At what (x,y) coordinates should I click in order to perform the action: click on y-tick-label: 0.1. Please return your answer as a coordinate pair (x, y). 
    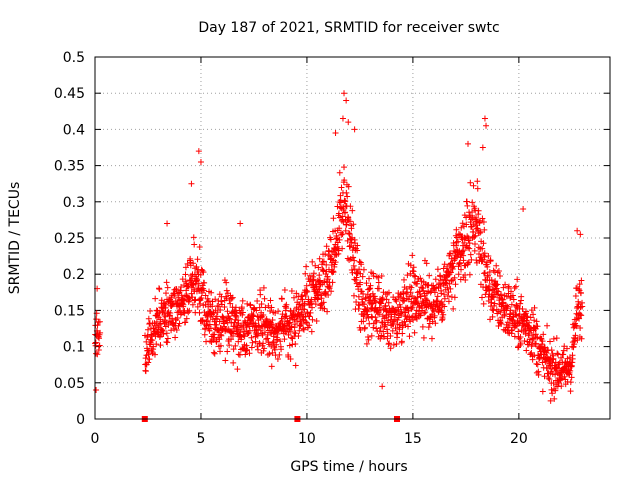
    Looking at the image, I should click on (74, 348).